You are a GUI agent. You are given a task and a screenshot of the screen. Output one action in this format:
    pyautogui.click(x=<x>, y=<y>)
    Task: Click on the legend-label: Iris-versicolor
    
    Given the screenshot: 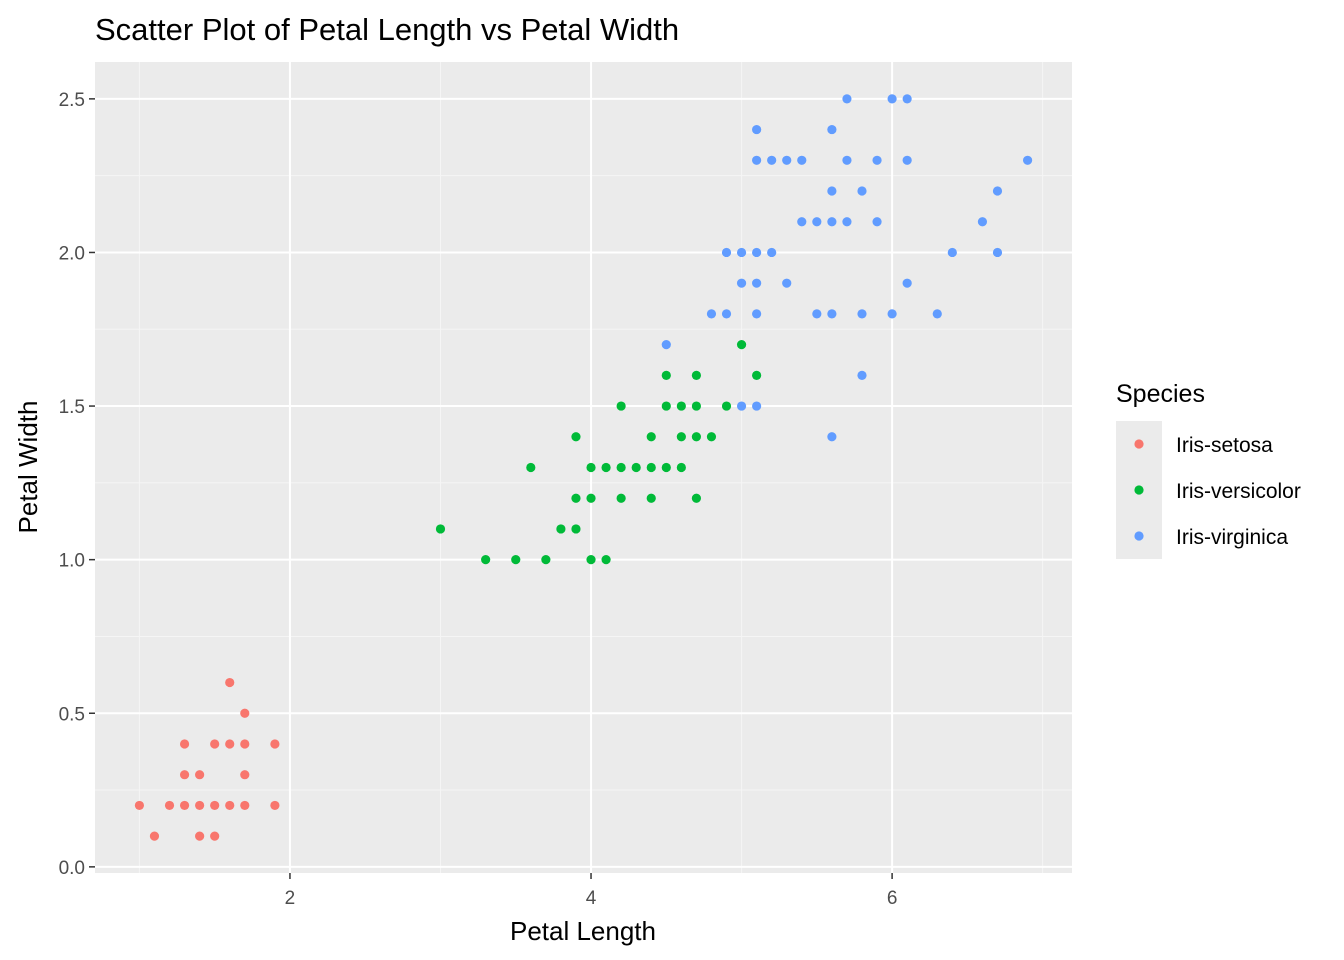 What is the action you would take?
    pyautogui.click(x=1238, y=491)
    